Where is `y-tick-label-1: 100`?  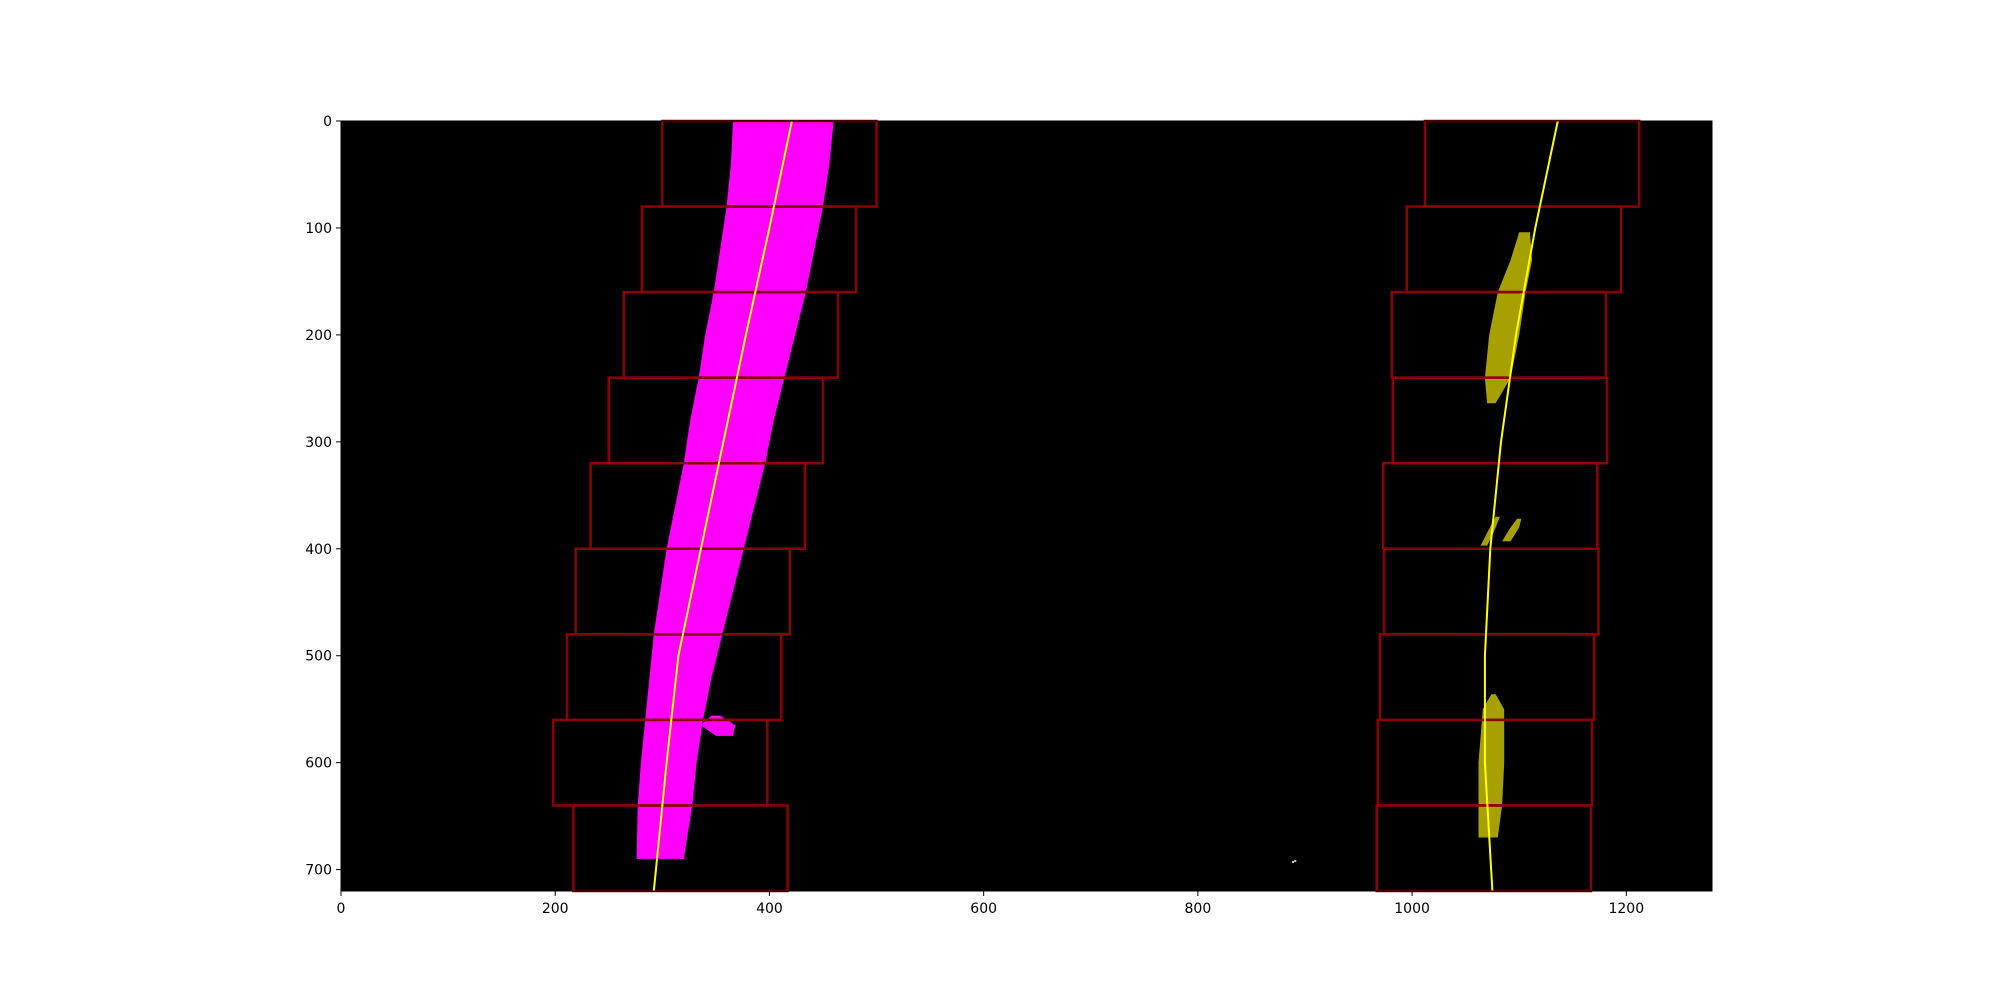
y-tick-label-1: 100 is located at coordinates (318, 229).